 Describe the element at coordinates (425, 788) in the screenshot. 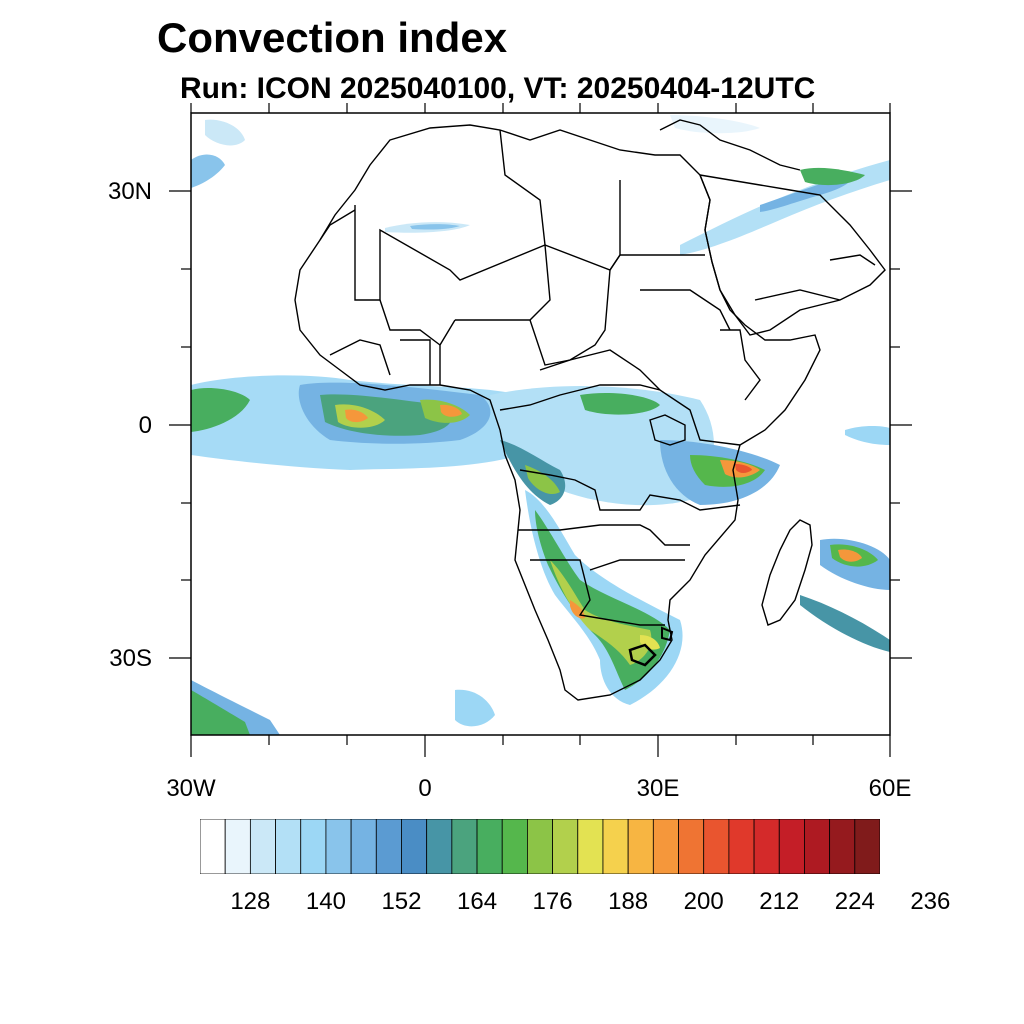

I see `lon-label-0: 0` at that location.